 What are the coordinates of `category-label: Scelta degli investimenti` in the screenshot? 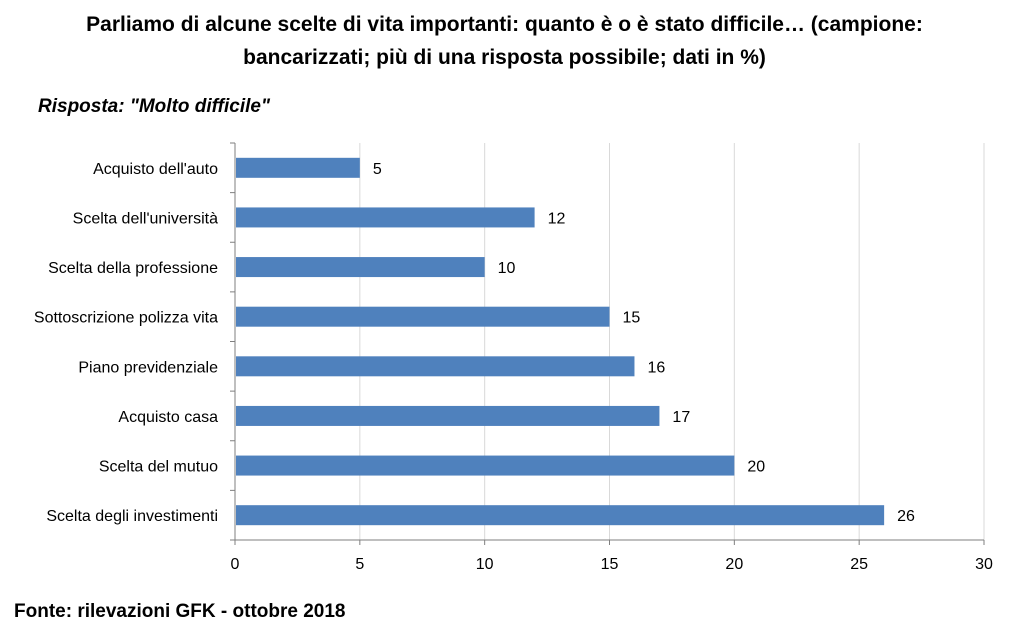 It's located at (132, 516).